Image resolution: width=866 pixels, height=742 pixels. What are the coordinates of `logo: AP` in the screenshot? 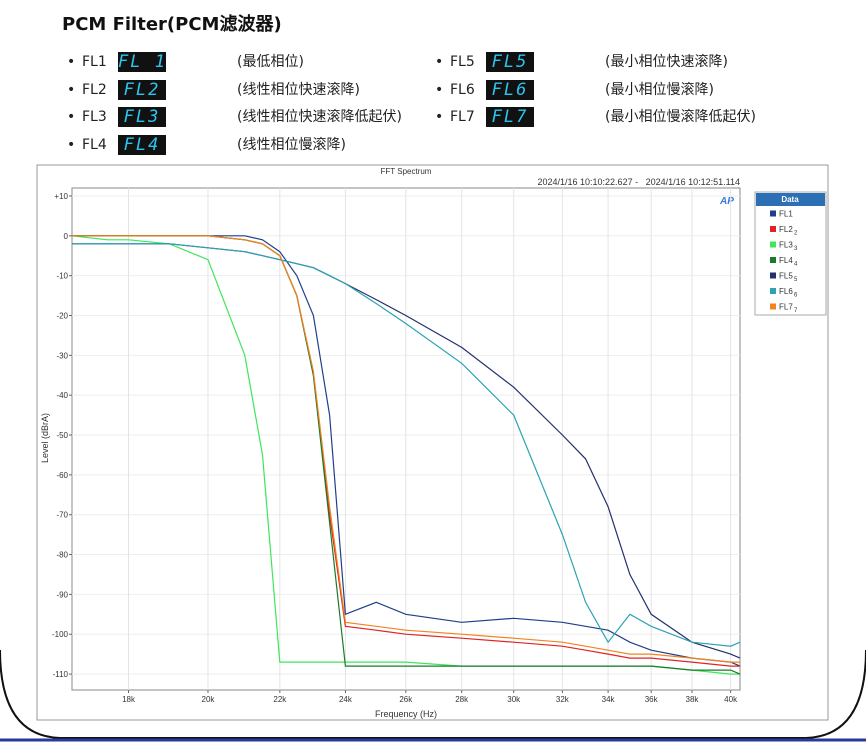 It's located at (726, 201).